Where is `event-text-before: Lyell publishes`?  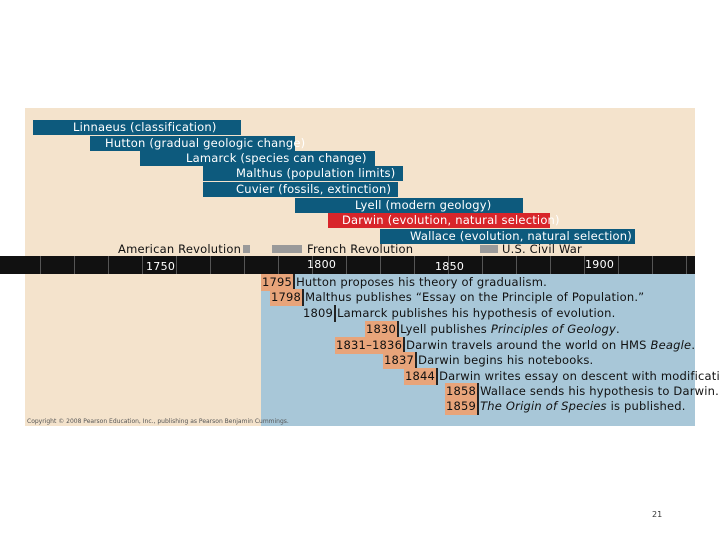
event-text-before: Lyell publishes is located at coordinates (445, 329).